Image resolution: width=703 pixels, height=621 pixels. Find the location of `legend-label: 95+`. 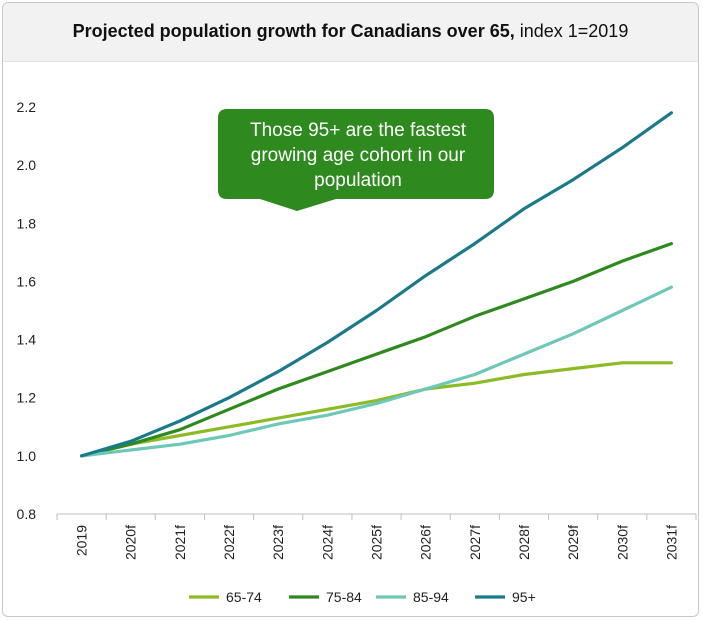

legend-label: 95+ is located at coordinates (524, 597).